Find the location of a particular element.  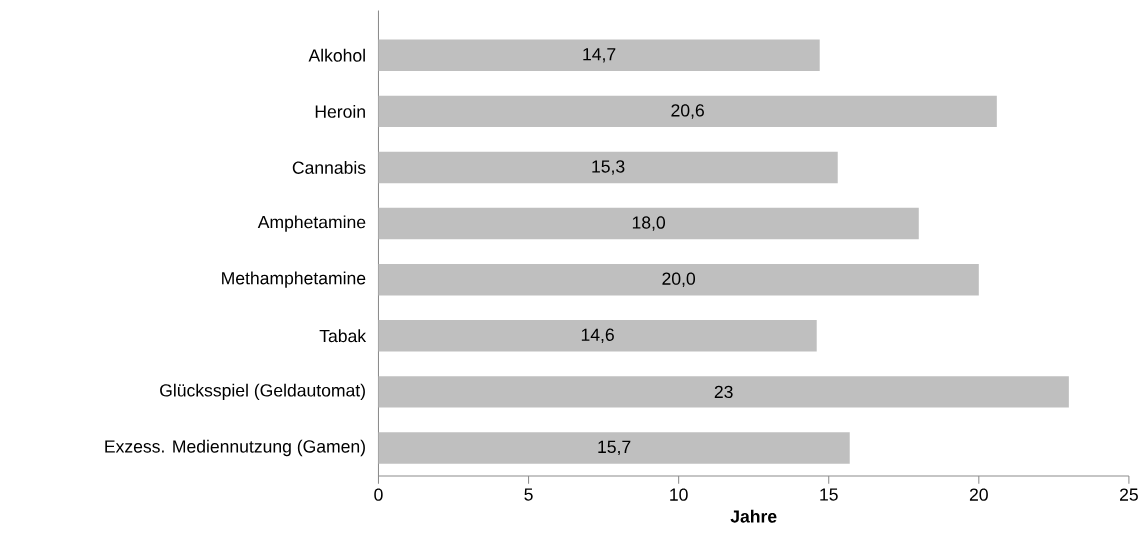

y-tick-label: Alkohol is located at coordinates (336, 55).